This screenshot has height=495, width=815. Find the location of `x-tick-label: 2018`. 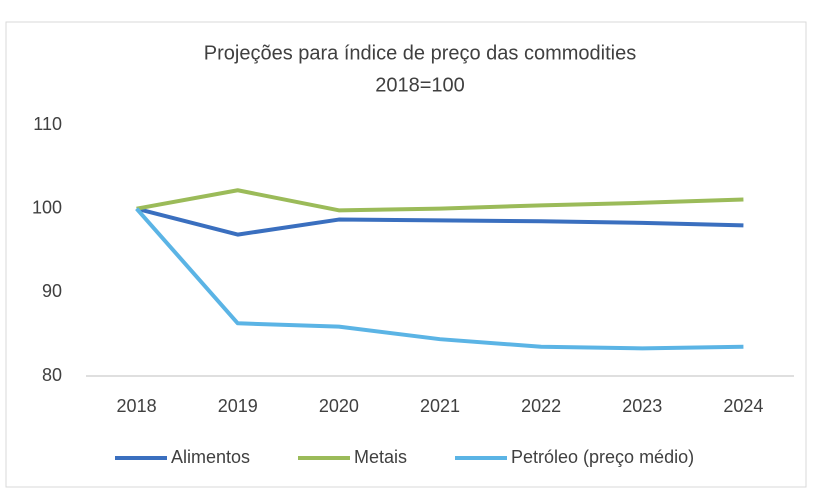

x-tick-label: 2018 is located at coordinates (137, 406).